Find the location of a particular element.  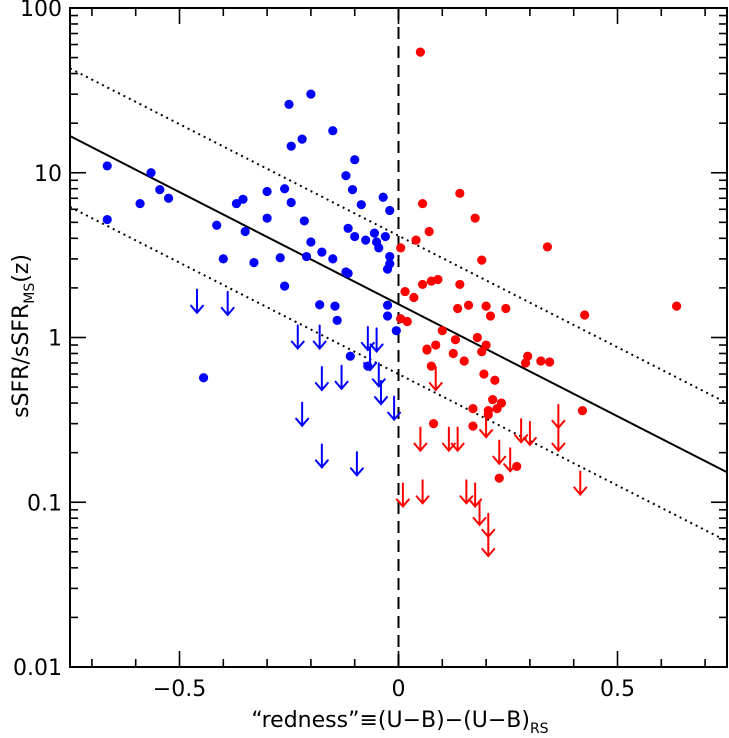

y-axis-label-main: sSFR/sSFR is located at coordinates (21, 361).